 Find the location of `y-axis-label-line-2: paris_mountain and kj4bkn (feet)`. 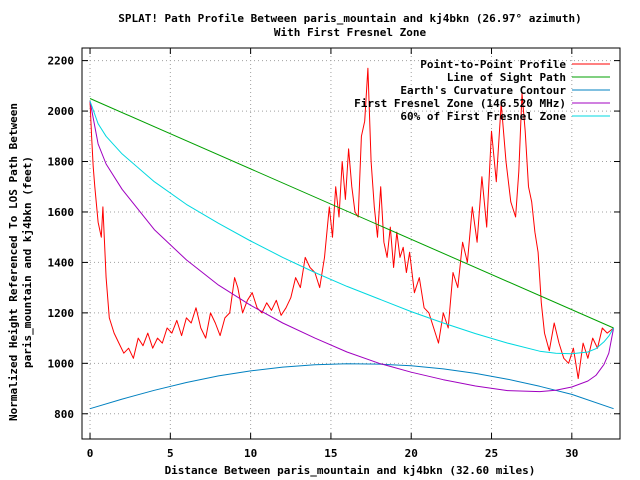

y-axis-label-line-2: paris_mountain and kj4bkn (feet) is located at coordinates (27, 262).